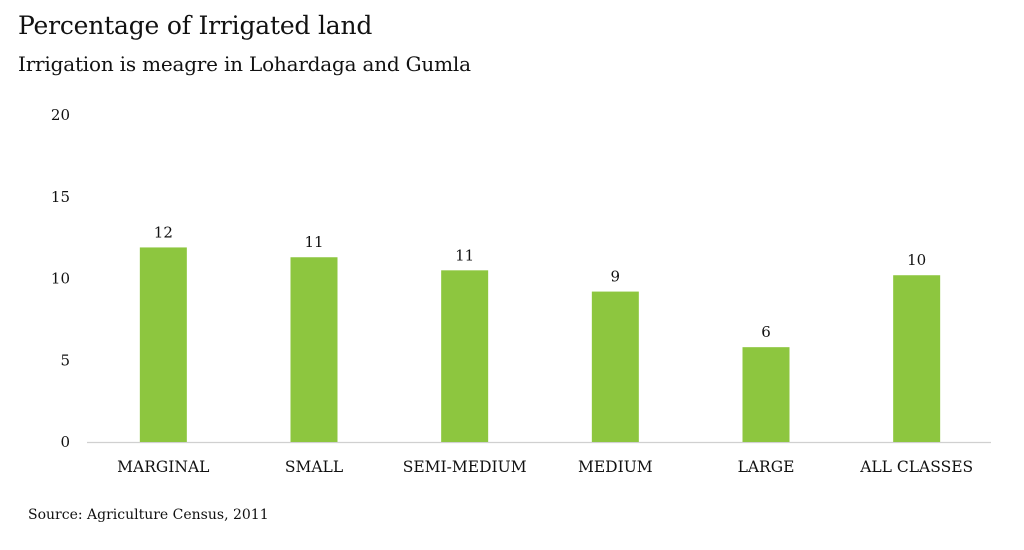 This screenshot has height=550, width=1024. I want to click on x-tick-label: MEDIUM, so click(615, 467).